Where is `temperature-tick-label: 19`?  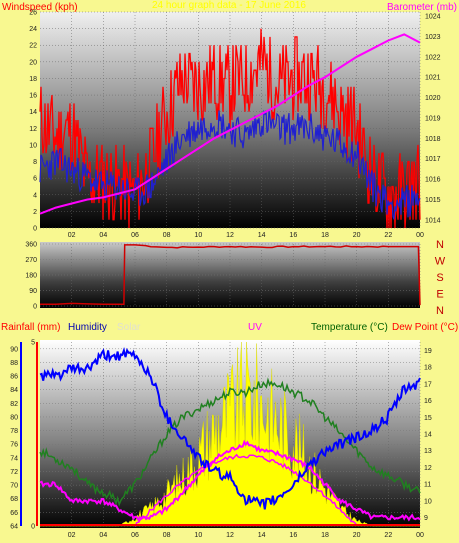
temperature-tick-label: 19 is located at coordinates (428, 351).